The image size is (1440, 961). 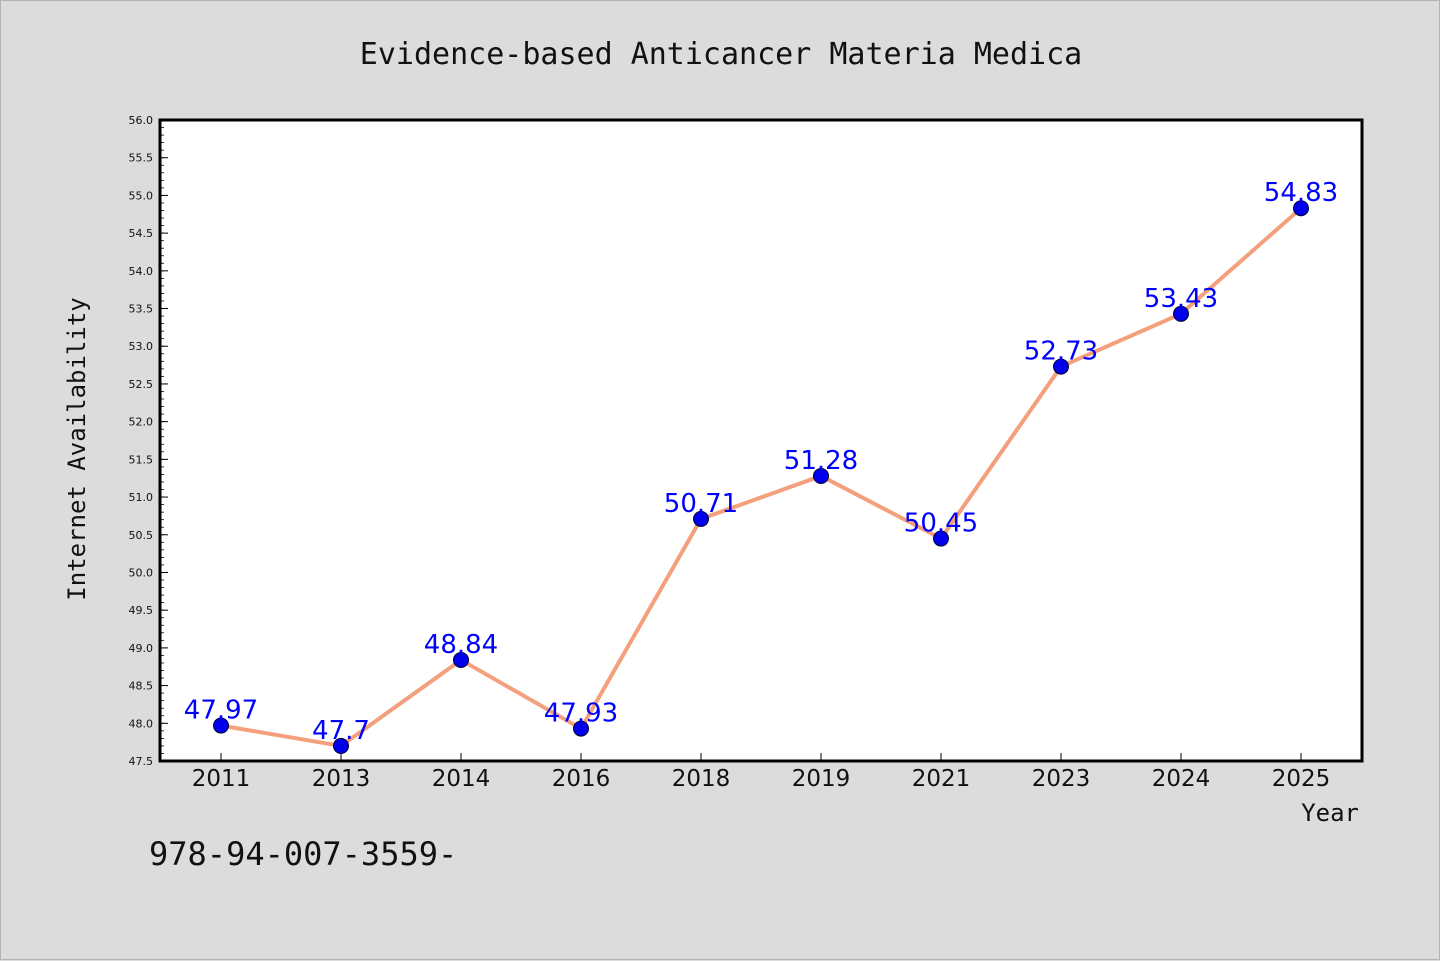 What do you see at coordinates (141, 572) in the screenshot?
I see `y-tick-label: 50.0` at bounding box center [141, 572].